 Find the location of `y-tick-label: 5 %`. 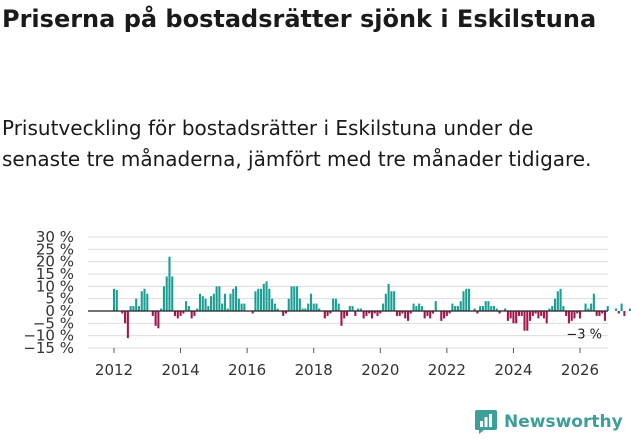

y-tick-label: 5 % is located at coordinates (59, 299).